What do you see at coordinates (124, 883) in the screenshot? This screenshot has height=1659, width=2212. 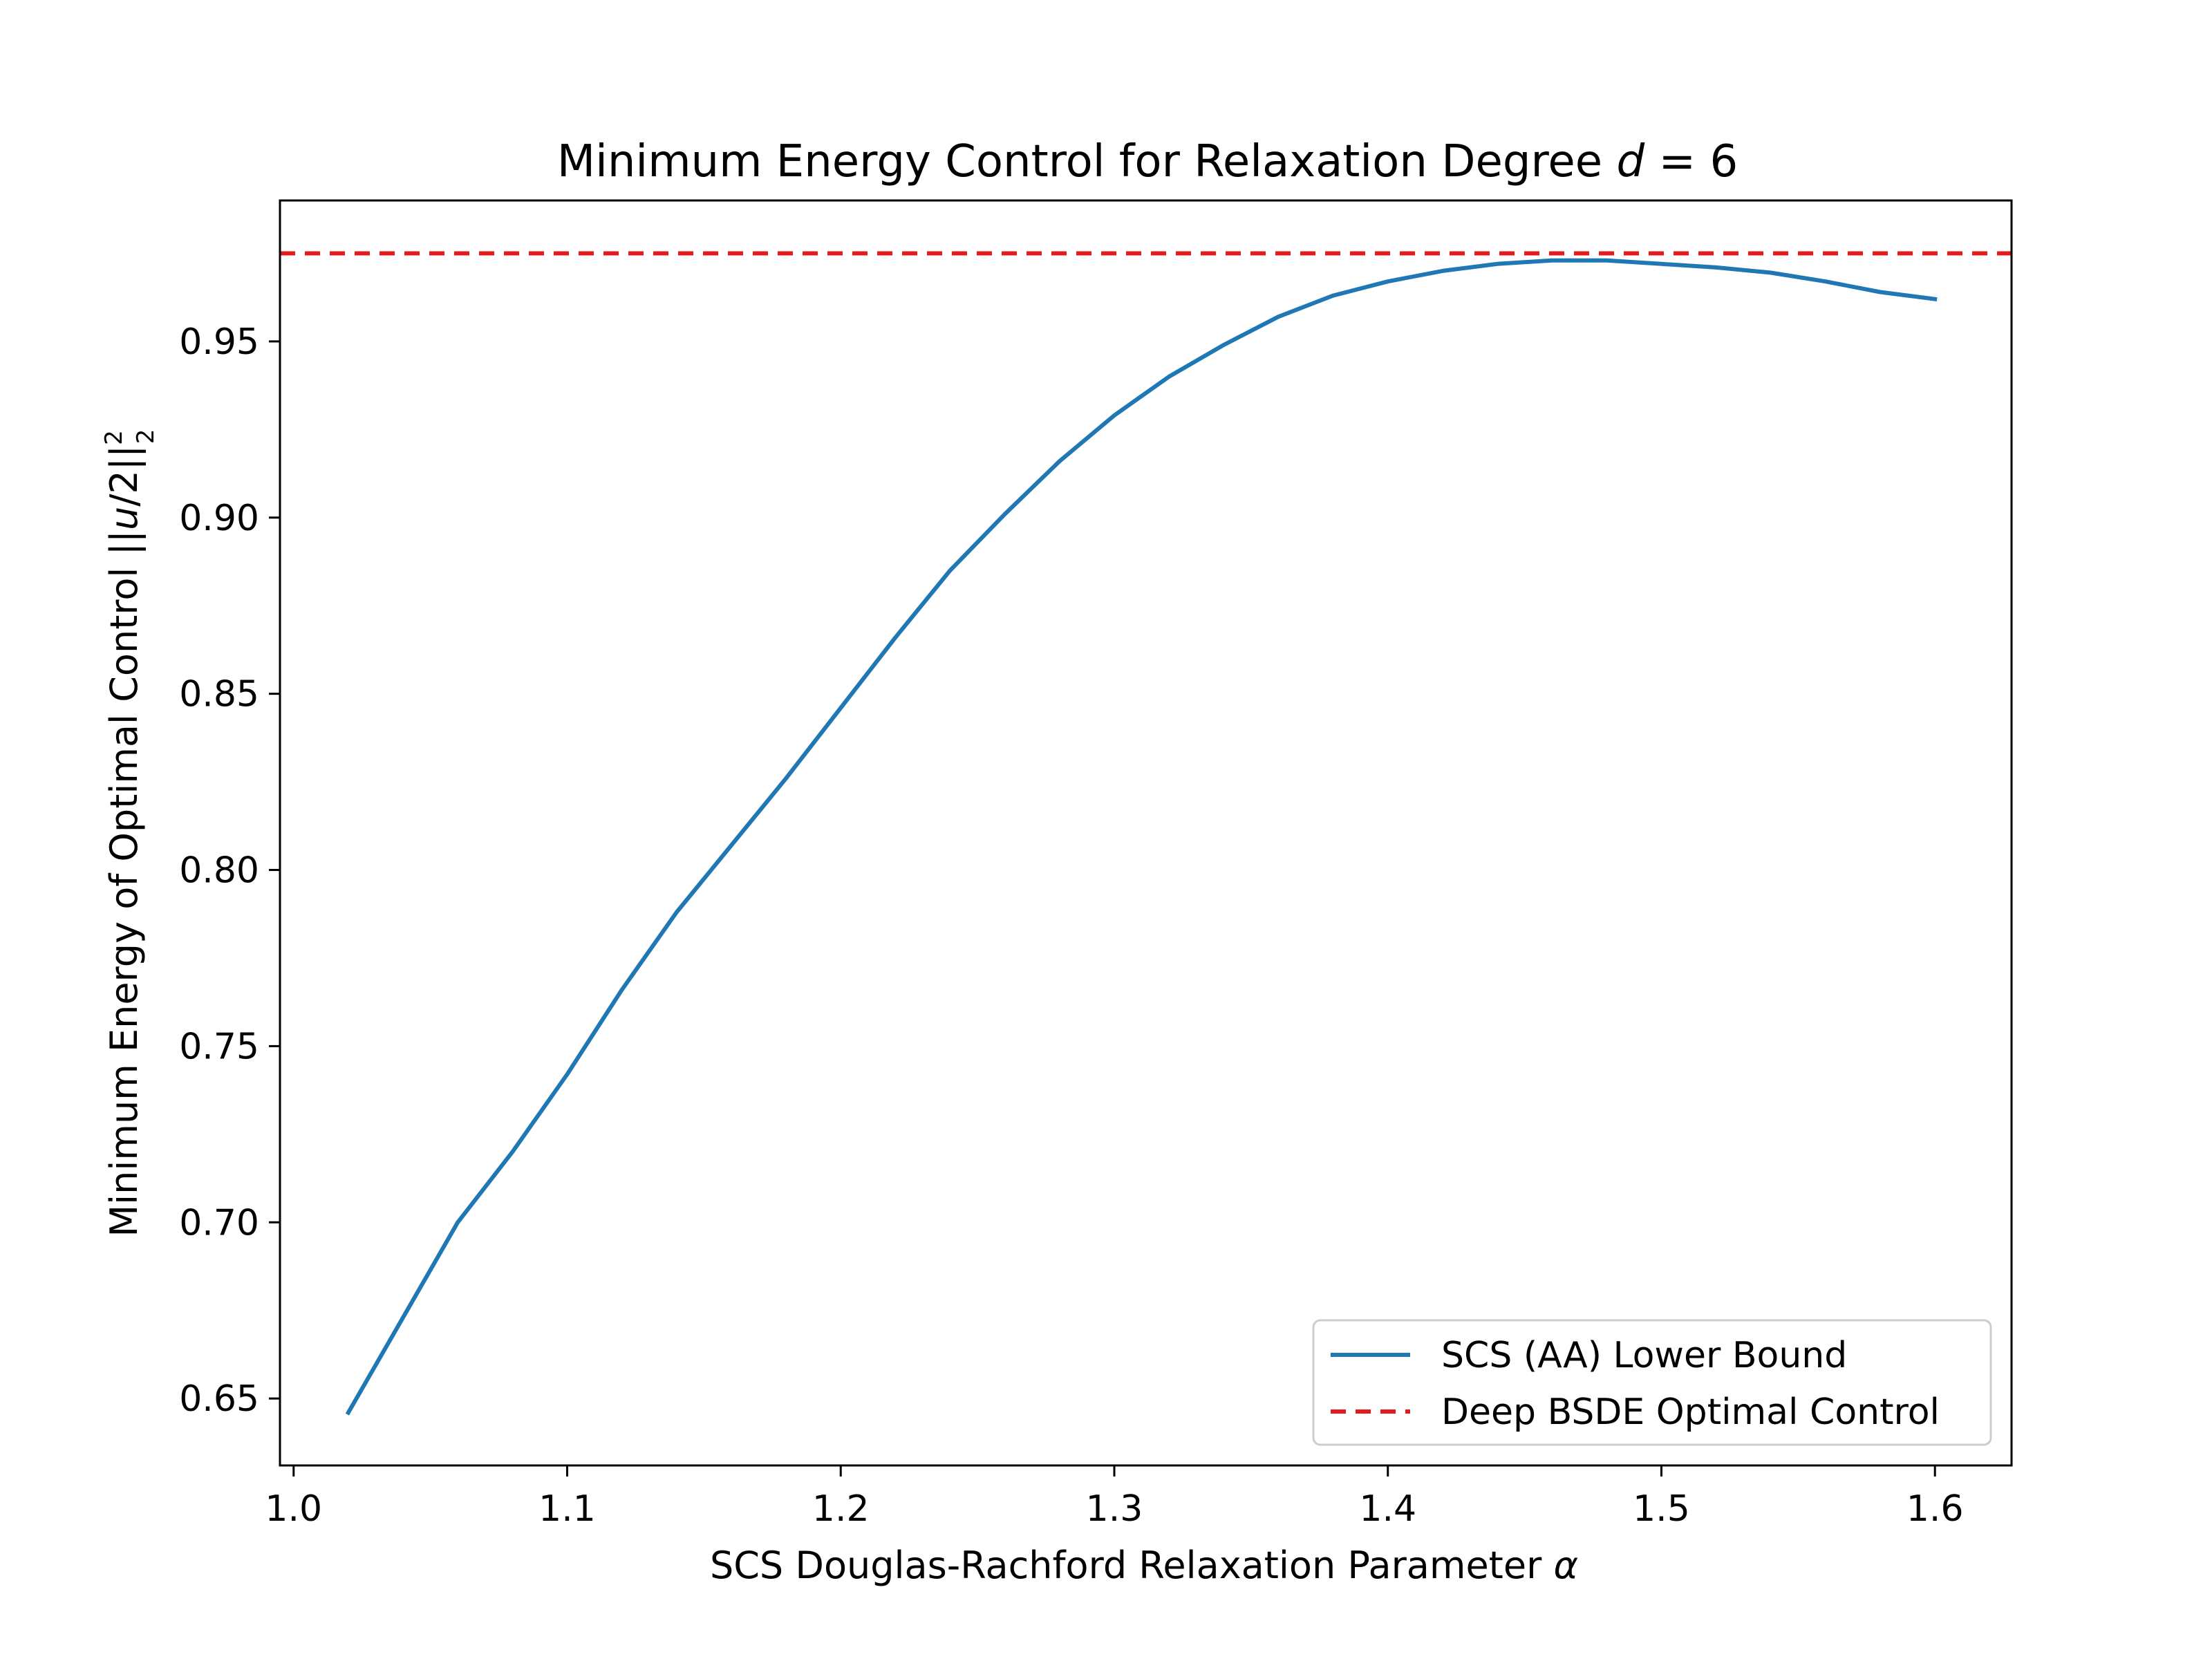 I see `y-axis-label-main: Minimum Energy of Optimal Control ||` at bounding box center [124, 883].